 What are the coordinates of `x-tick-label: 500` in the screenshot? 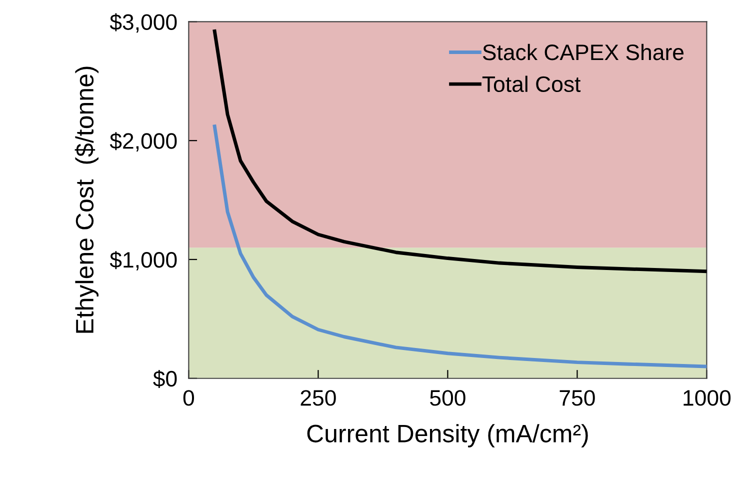 It's located at (448, 398).